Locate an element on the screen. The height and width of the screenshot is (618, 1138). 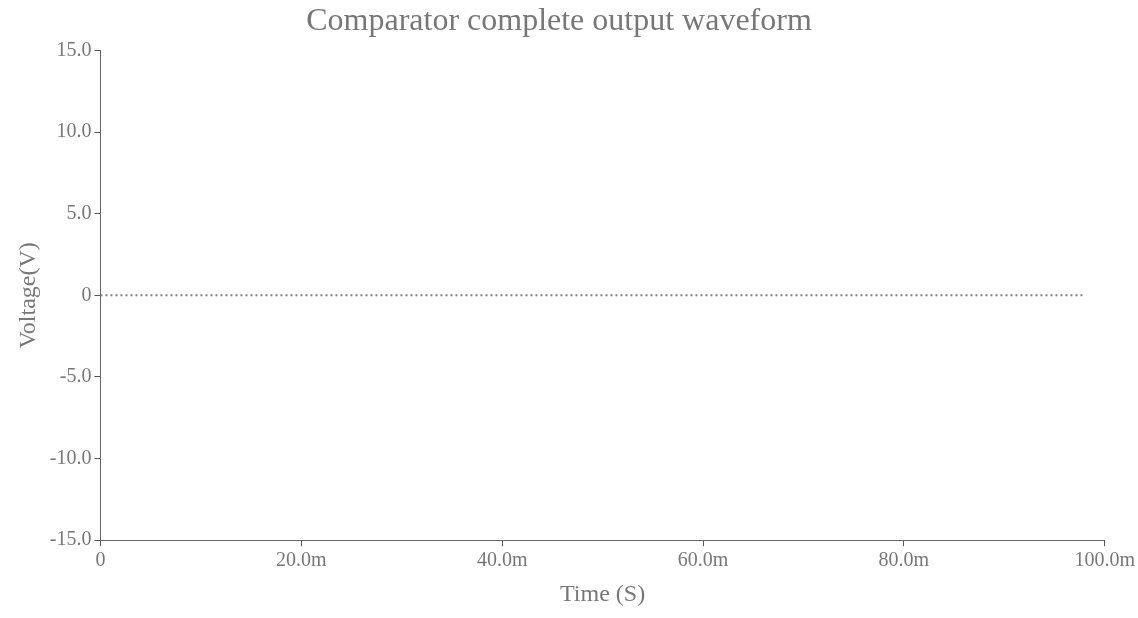
x-tick-label: 0 is located at coordinates (100, 559).